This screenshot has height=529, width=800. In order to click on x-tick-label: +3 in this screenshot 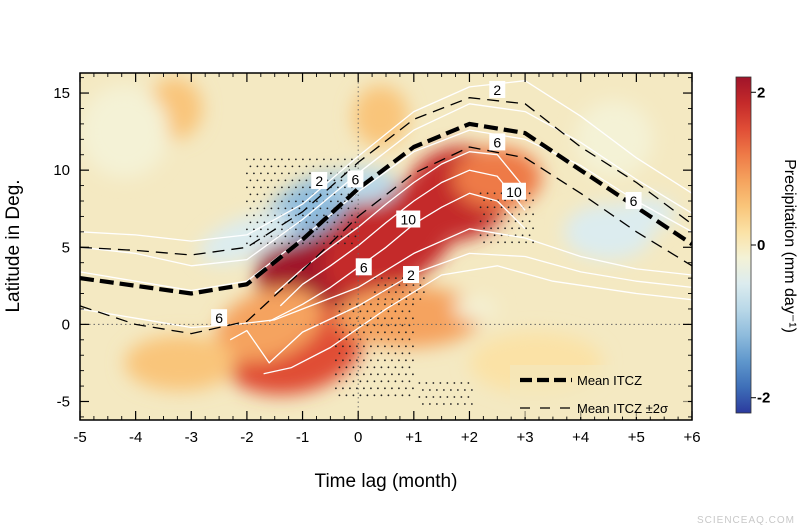, I will do `click(525, 437)`.